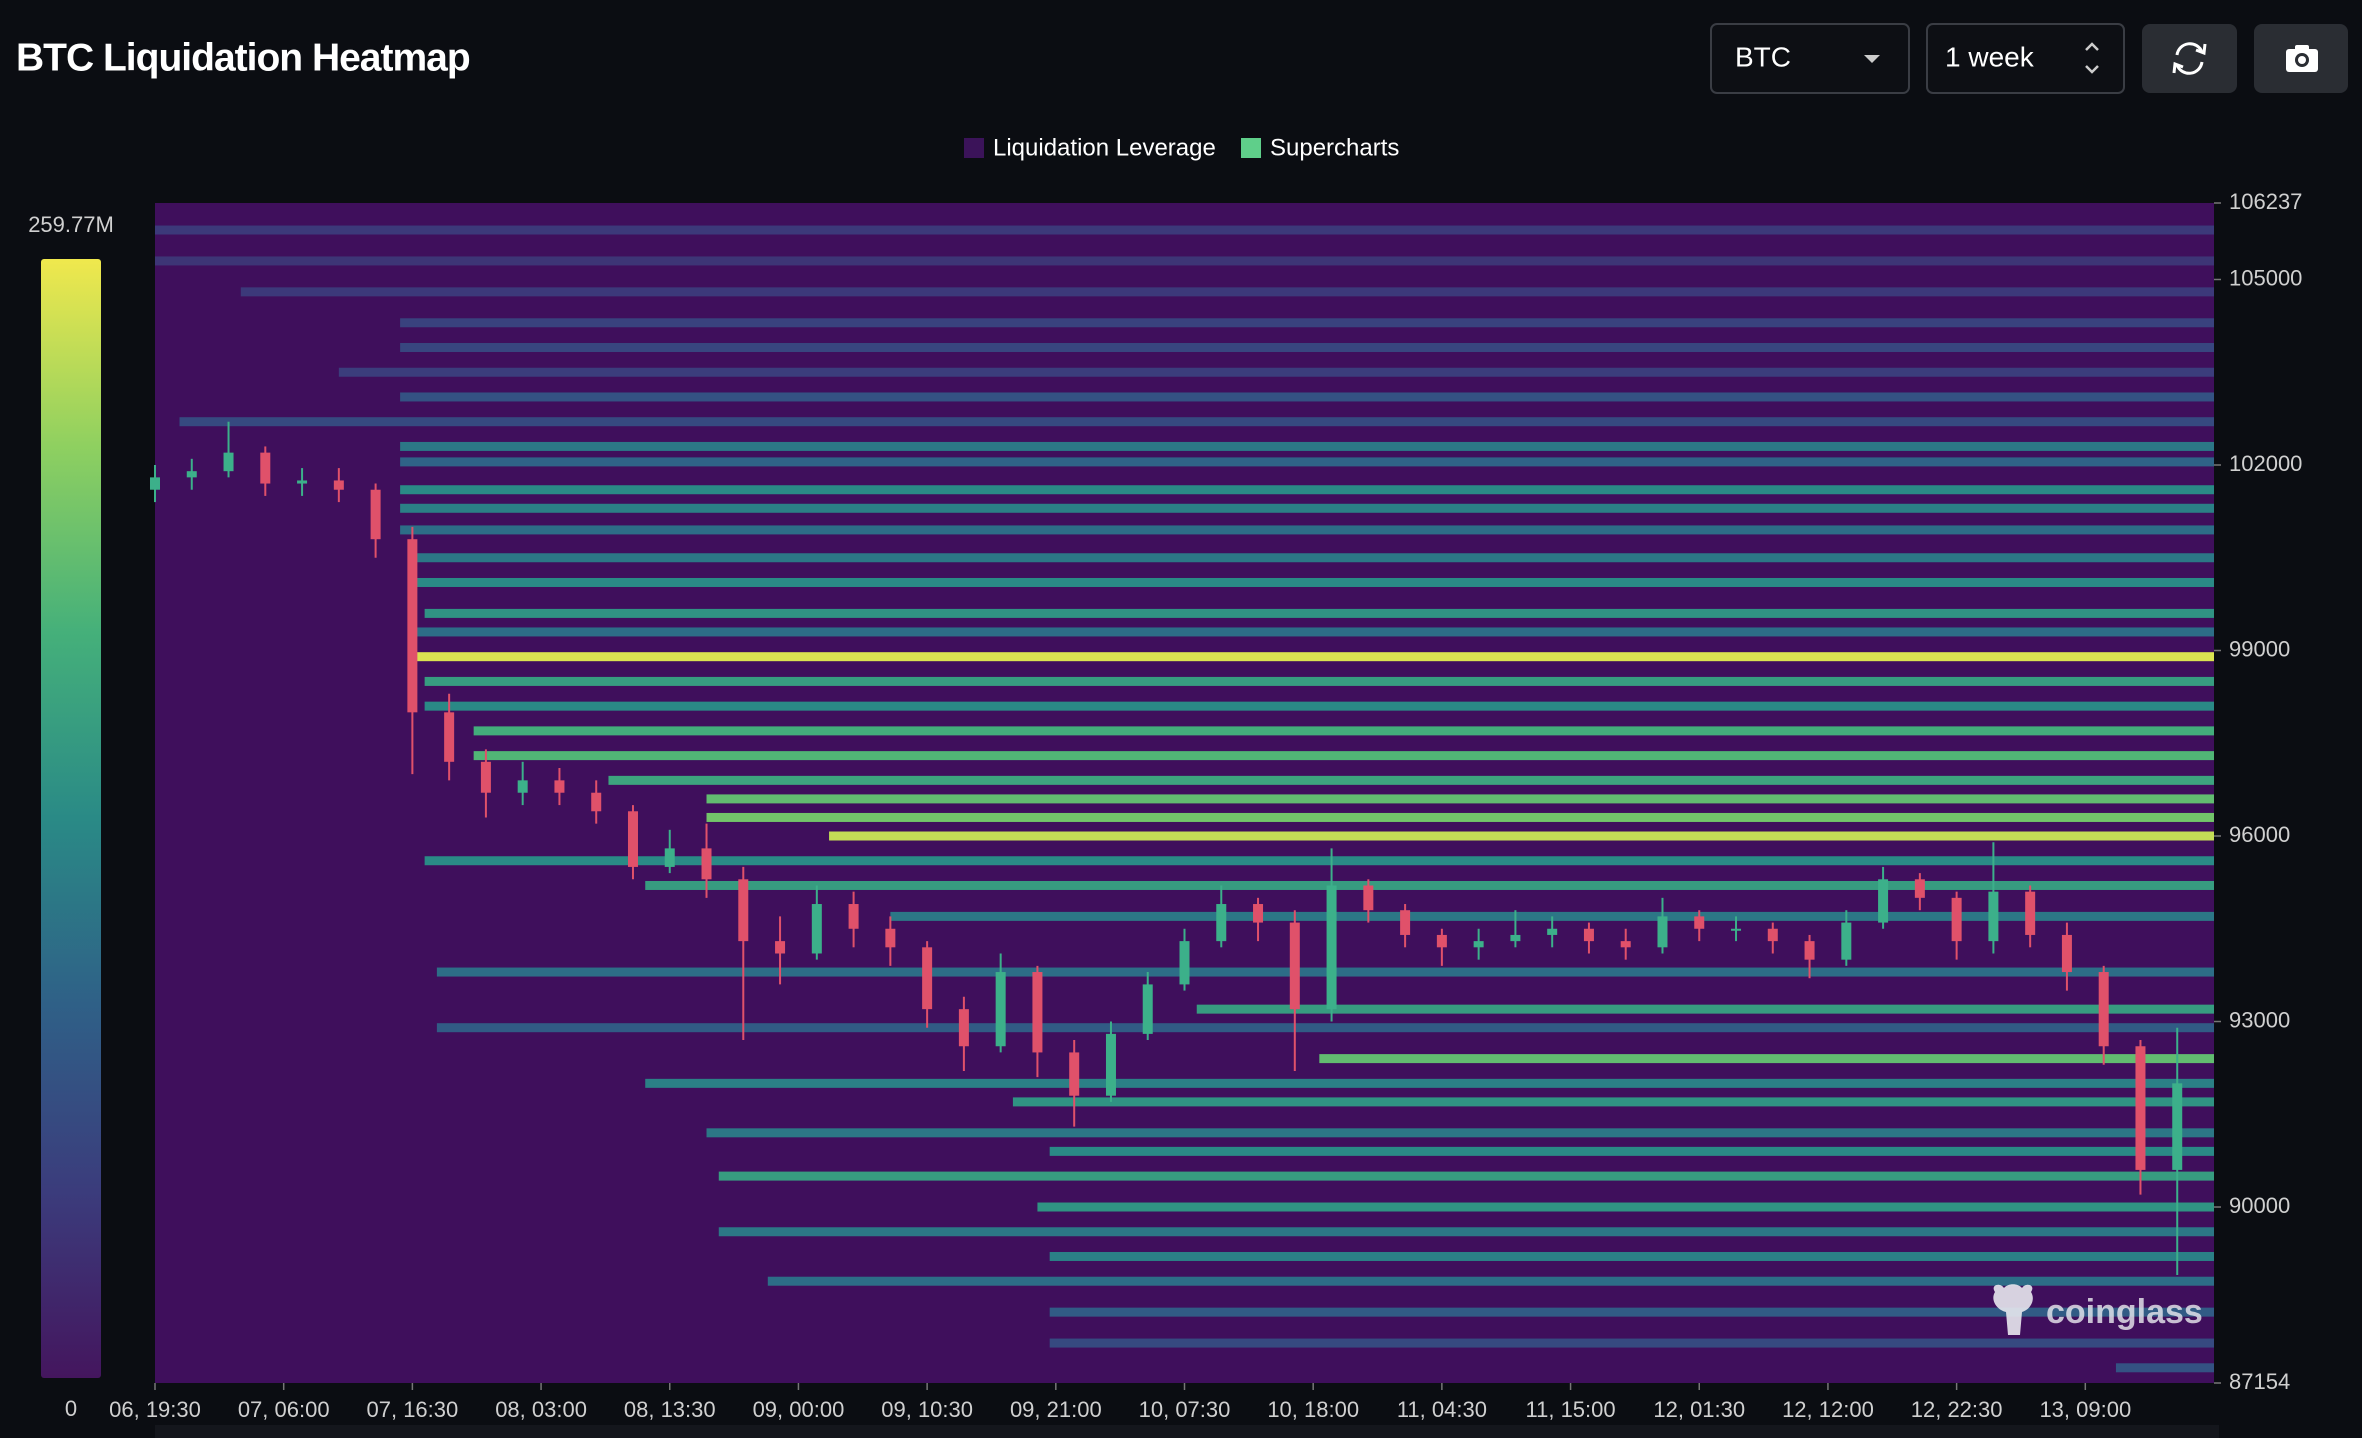 The width and height of the screenshot is (2362, 1438). What do you see at coordinates (799, 1409) in the screenshot?
I see `x-tick-label: 09, 00:00` at bounding box center [799, 1409].